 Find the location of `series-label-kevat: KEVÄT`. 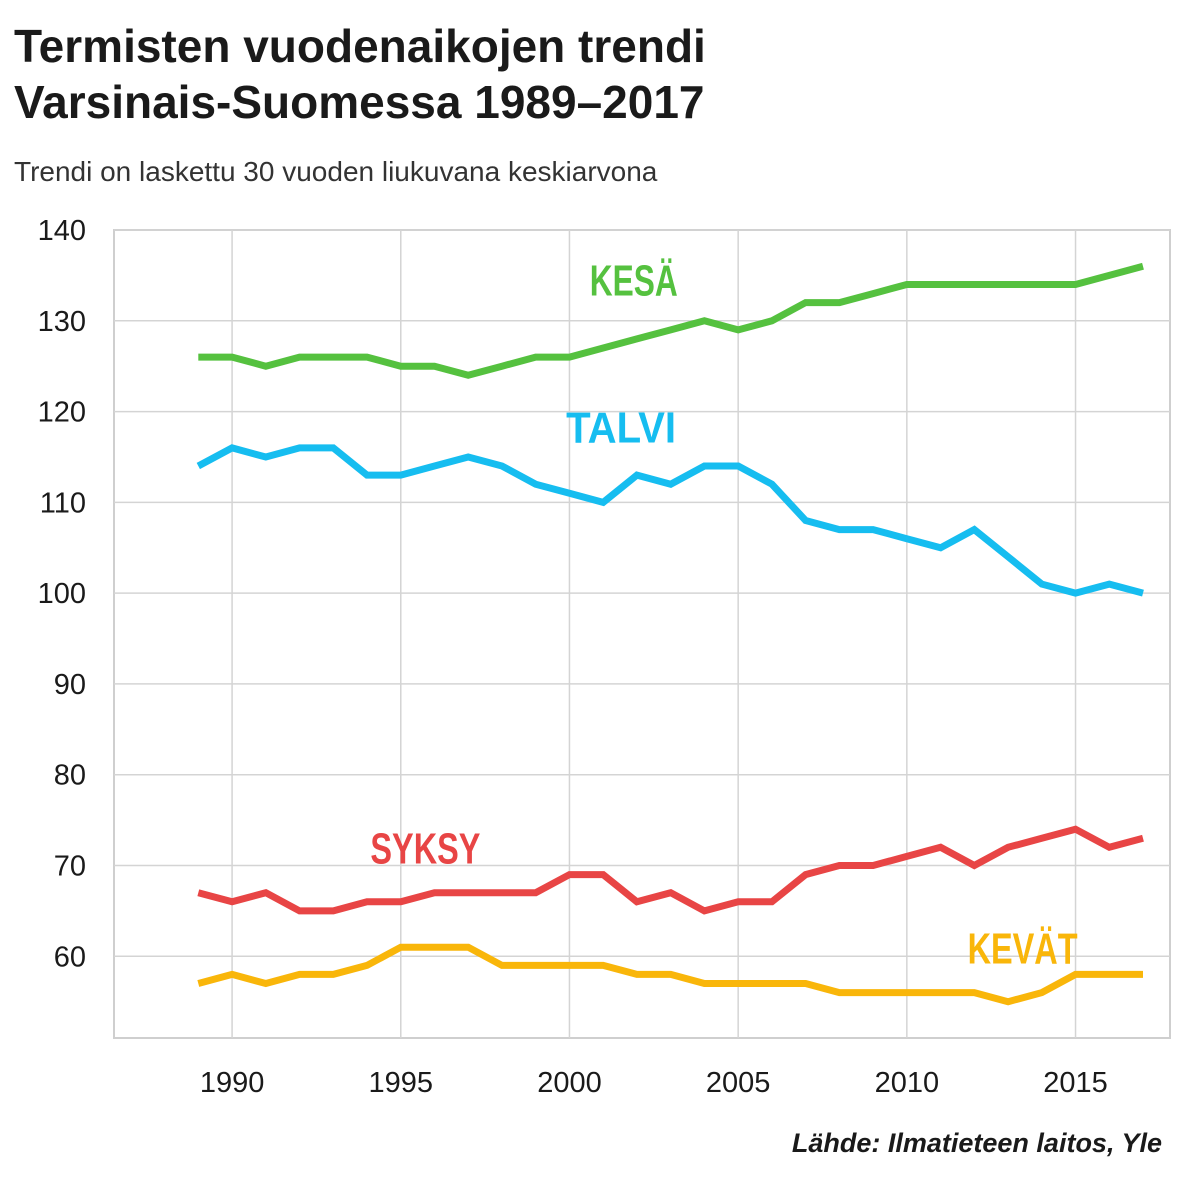

series-label-kevat: KEVÄT is located at coordinates (1023, 949).